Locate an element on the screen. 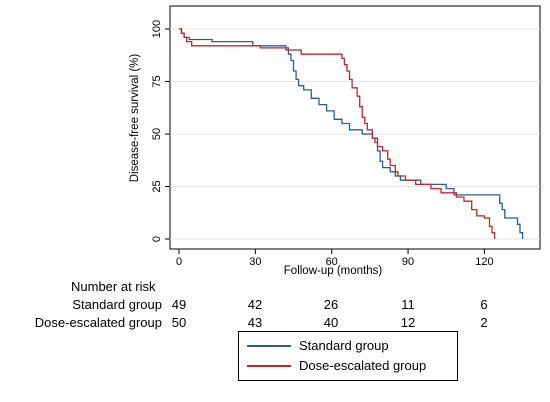 The height and width of the screenshot is (402, 550). risk-value: 42 is located at coordinates (255, 304).